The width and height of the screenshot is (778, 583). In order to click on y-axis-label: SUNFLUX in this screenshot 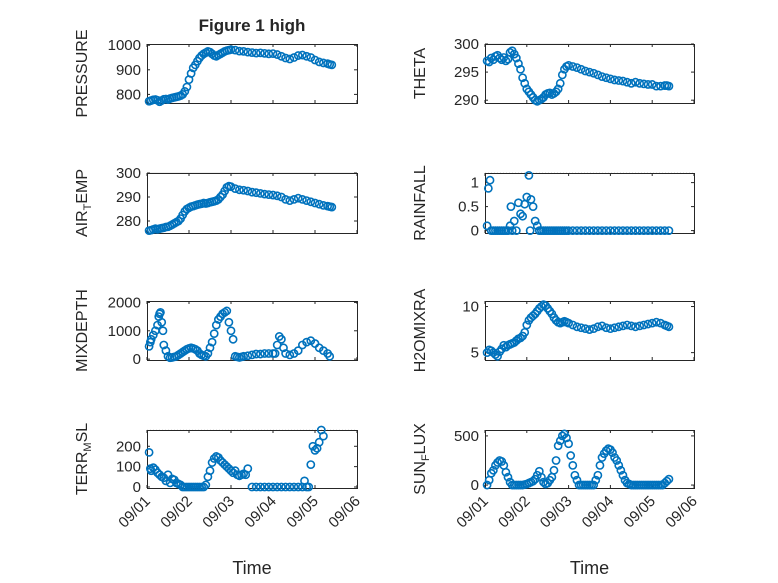, I will do `click(422, 459)`.